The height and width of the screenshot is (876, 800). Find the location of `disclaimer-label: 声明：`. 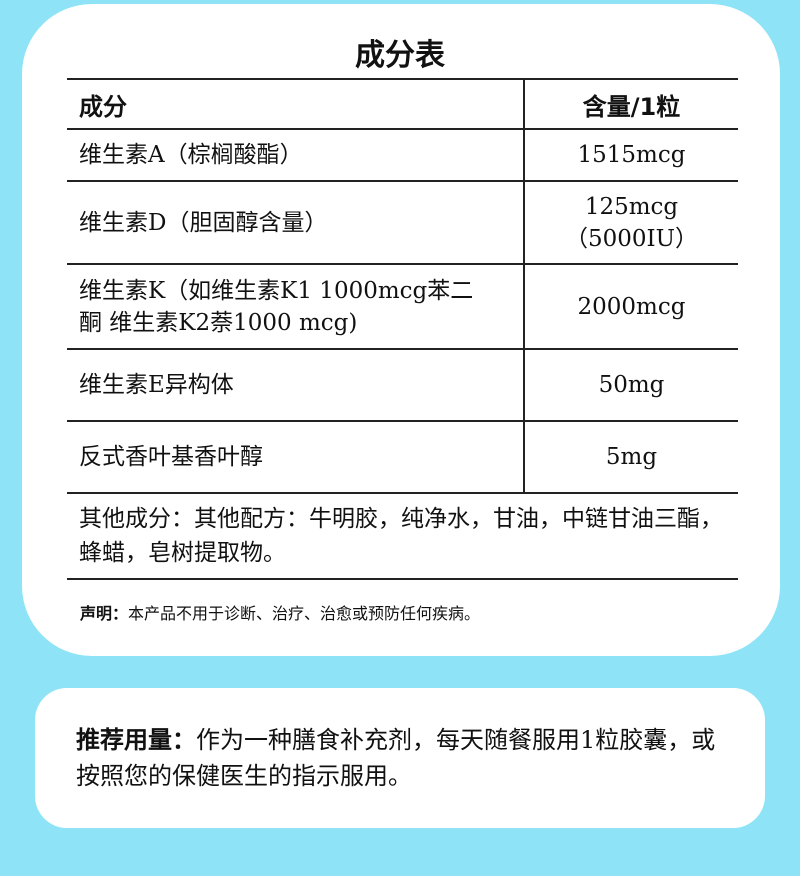

disclaimer-label: 声明： is located at coordinates (104, 613).